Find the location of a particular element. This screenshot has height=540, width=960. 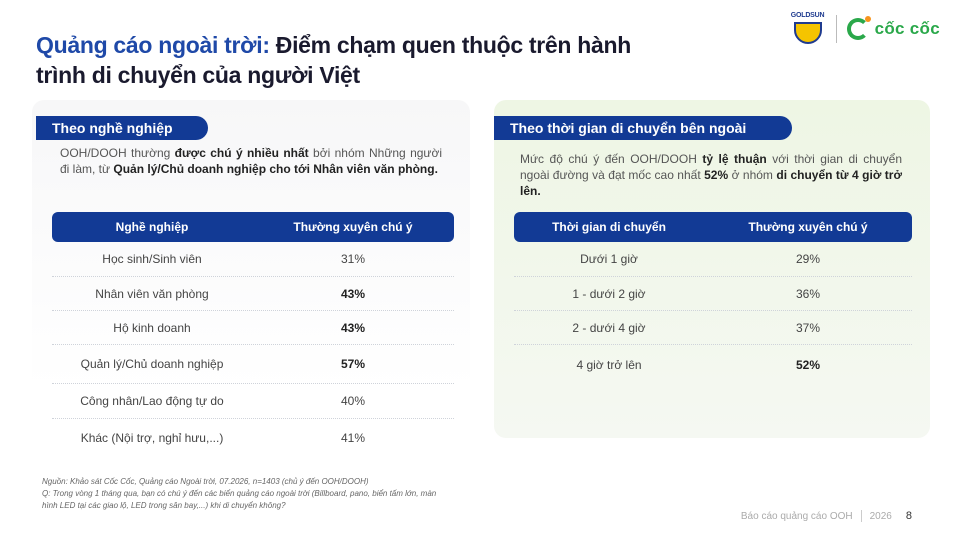

row-value: 37% is located at coordinates (808, 327).